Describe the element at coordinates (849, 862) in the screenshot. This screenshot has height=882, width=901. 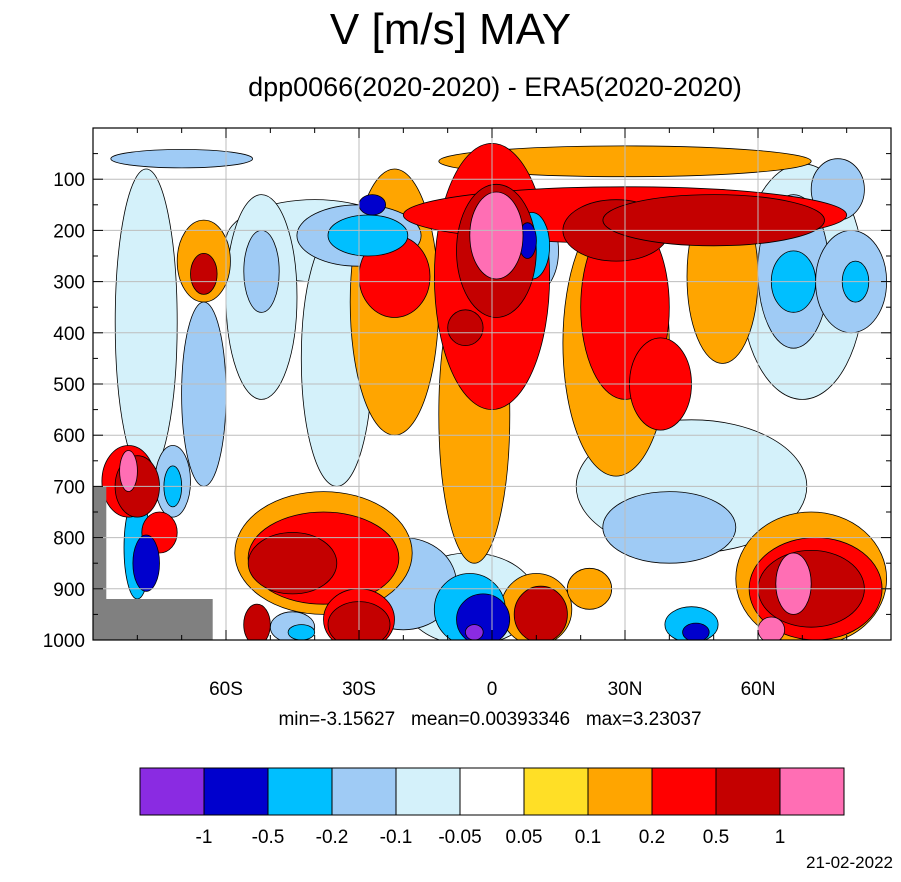
I see `date-stamp: 21-02-2022` at that location.